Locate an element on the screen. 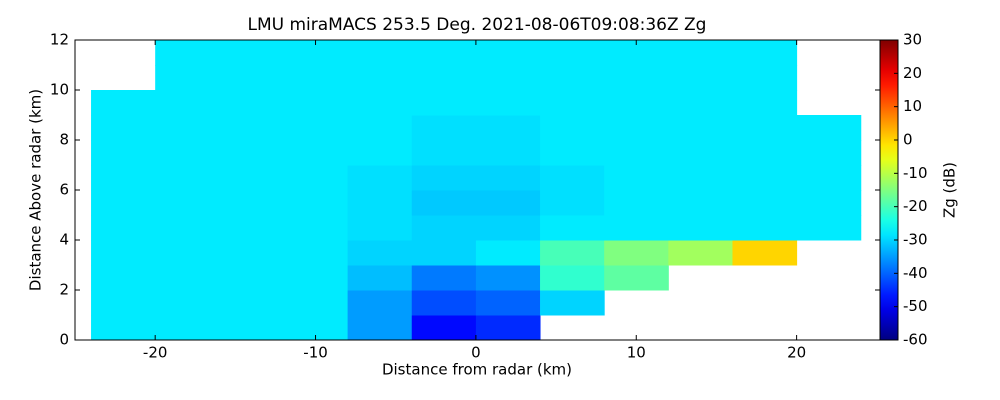 This screenshot has height=400, width=1000. x-tick-label: 20 is located at coordinates (796, 353).